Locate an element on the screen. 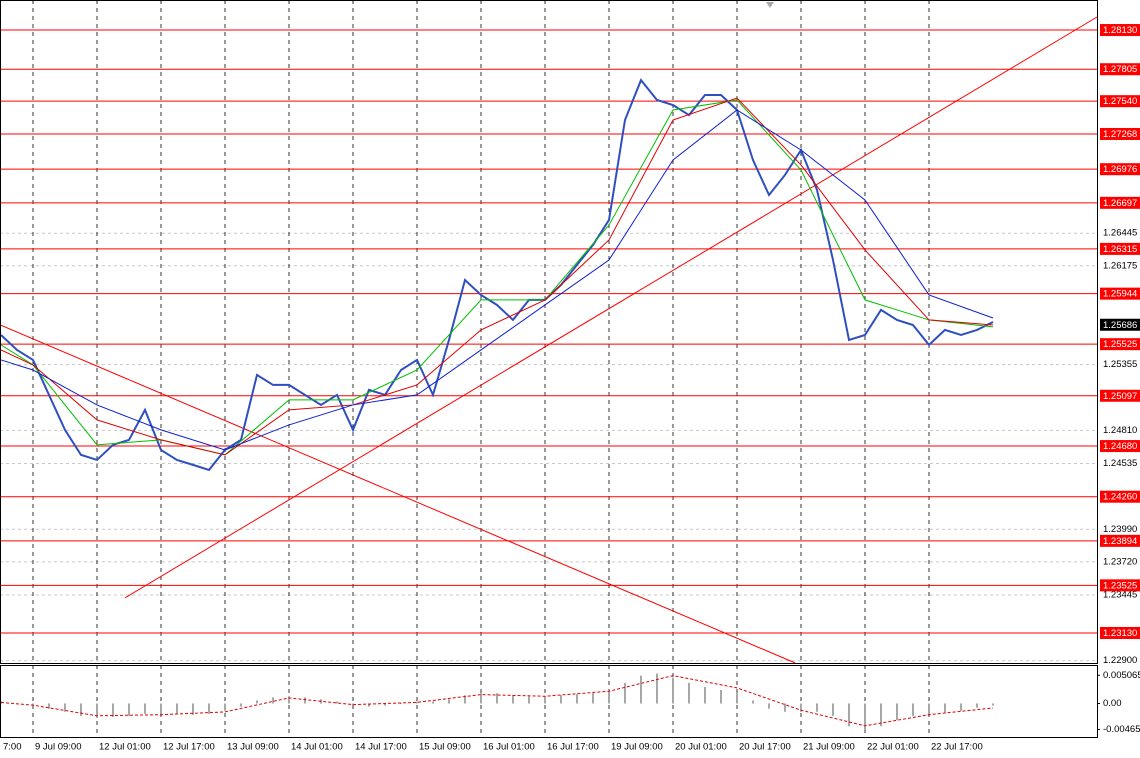  level-label: 1.23894 is located at coordinates (1120, 541).